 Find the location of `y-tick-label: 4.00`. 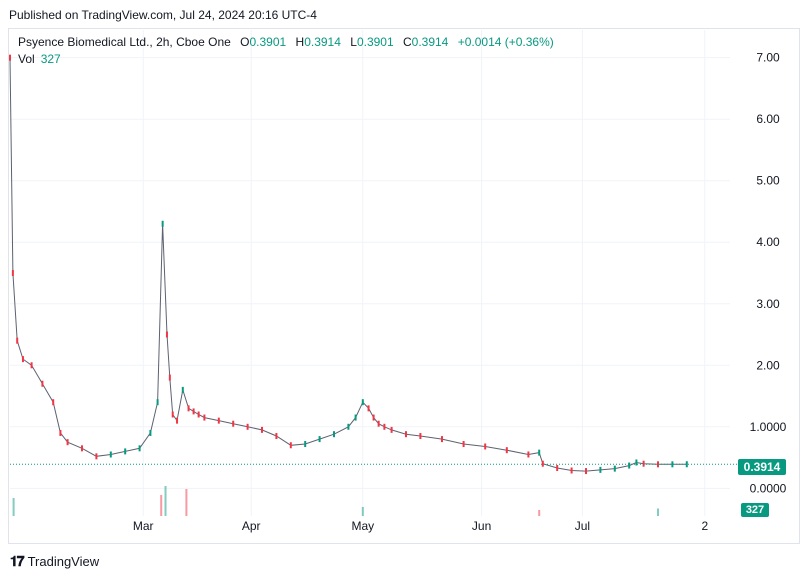

y-tick-label: 4.00 is located at coordinates (768, 242).